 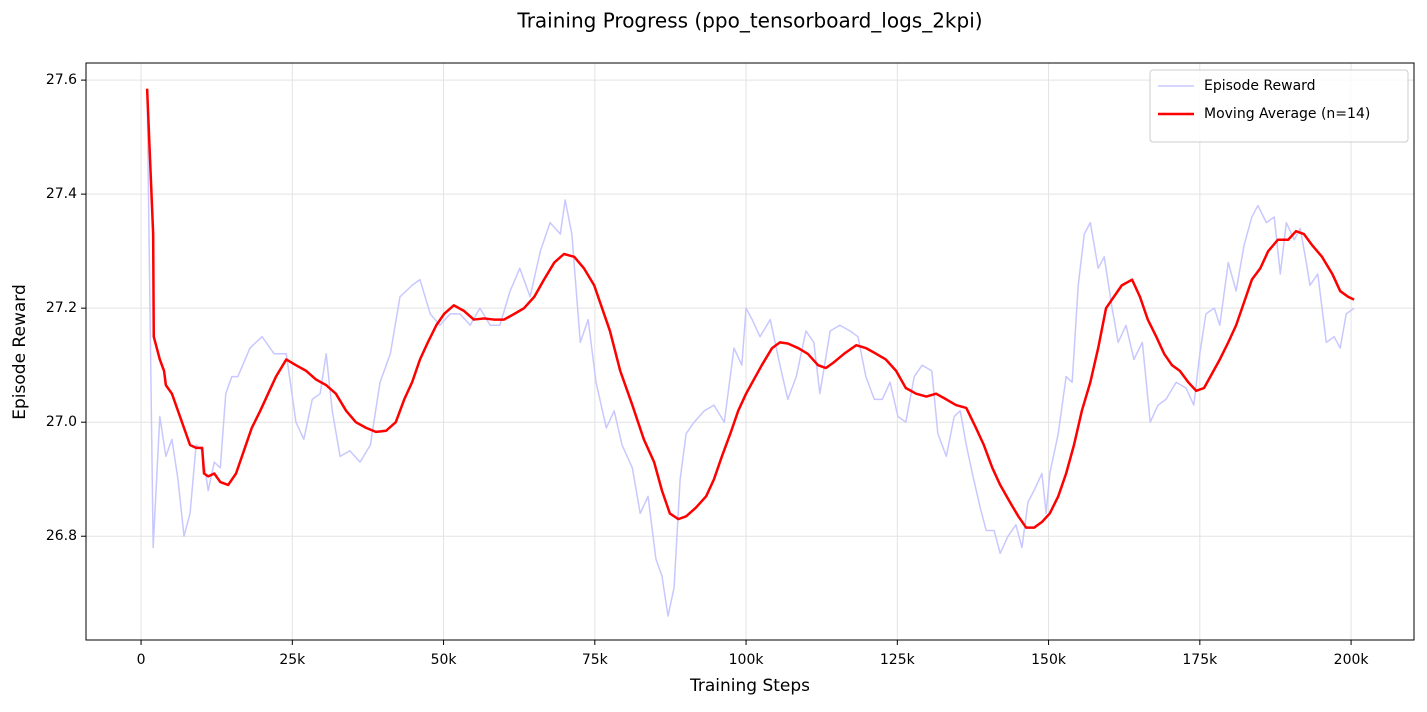 I want to click on legend-label: Moving Average (n=14), so click(x=1287, y=114).